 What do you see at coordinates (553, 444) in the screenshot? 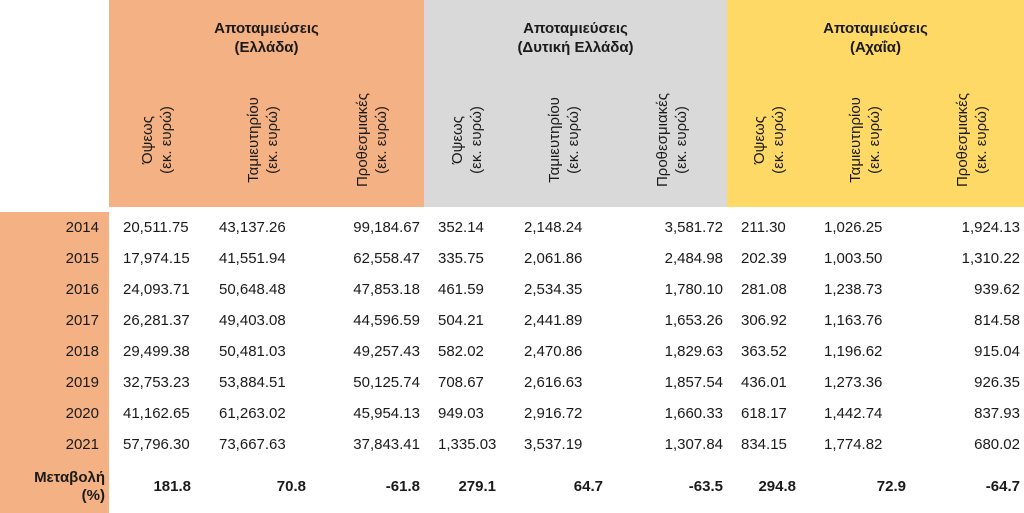
I see `value-cell: 3,537.19` at bounding box center [553, 444].